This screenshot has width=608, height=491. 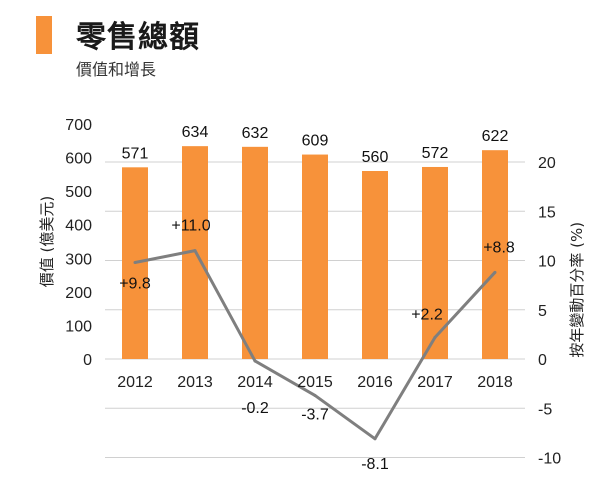 I want to click on y-right-tick-label: -10, so click(x=549, y=459).